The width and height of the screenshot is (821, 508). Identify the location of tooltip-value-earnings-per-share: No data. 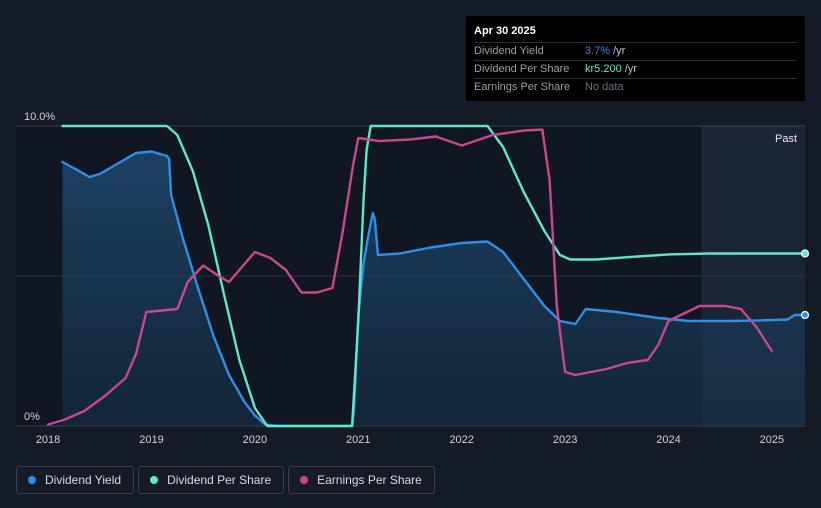
(604, 87).